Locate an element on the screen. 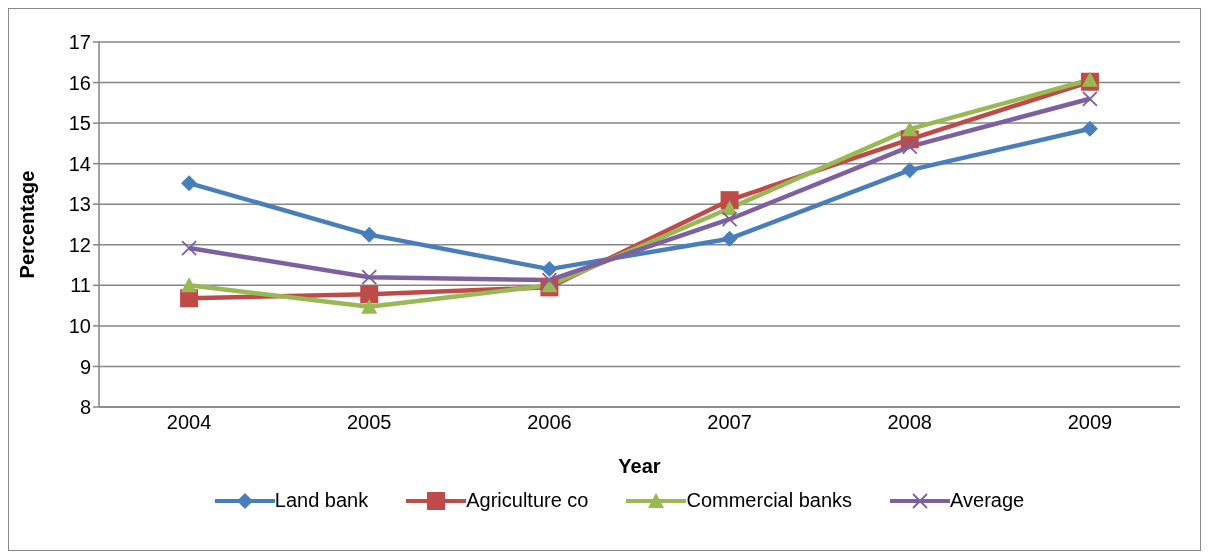  x-tick-label: 2005 is located at coordinates (369, 422).